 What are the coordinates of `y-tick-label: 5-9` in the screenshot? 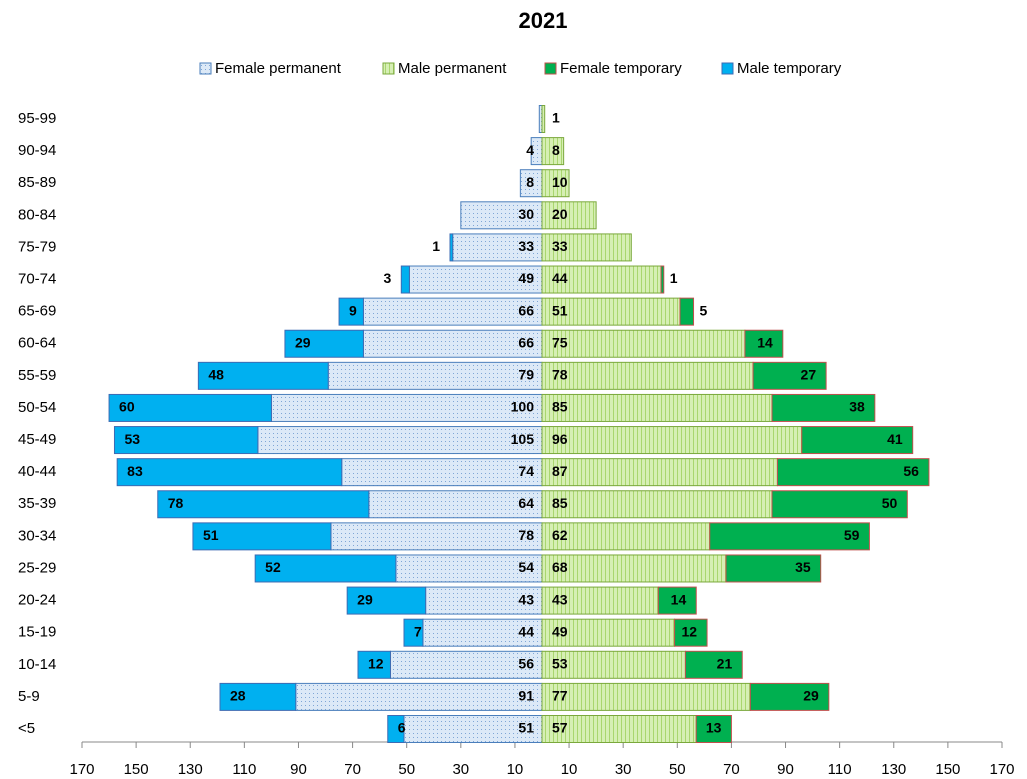 It's located at (29, 696).